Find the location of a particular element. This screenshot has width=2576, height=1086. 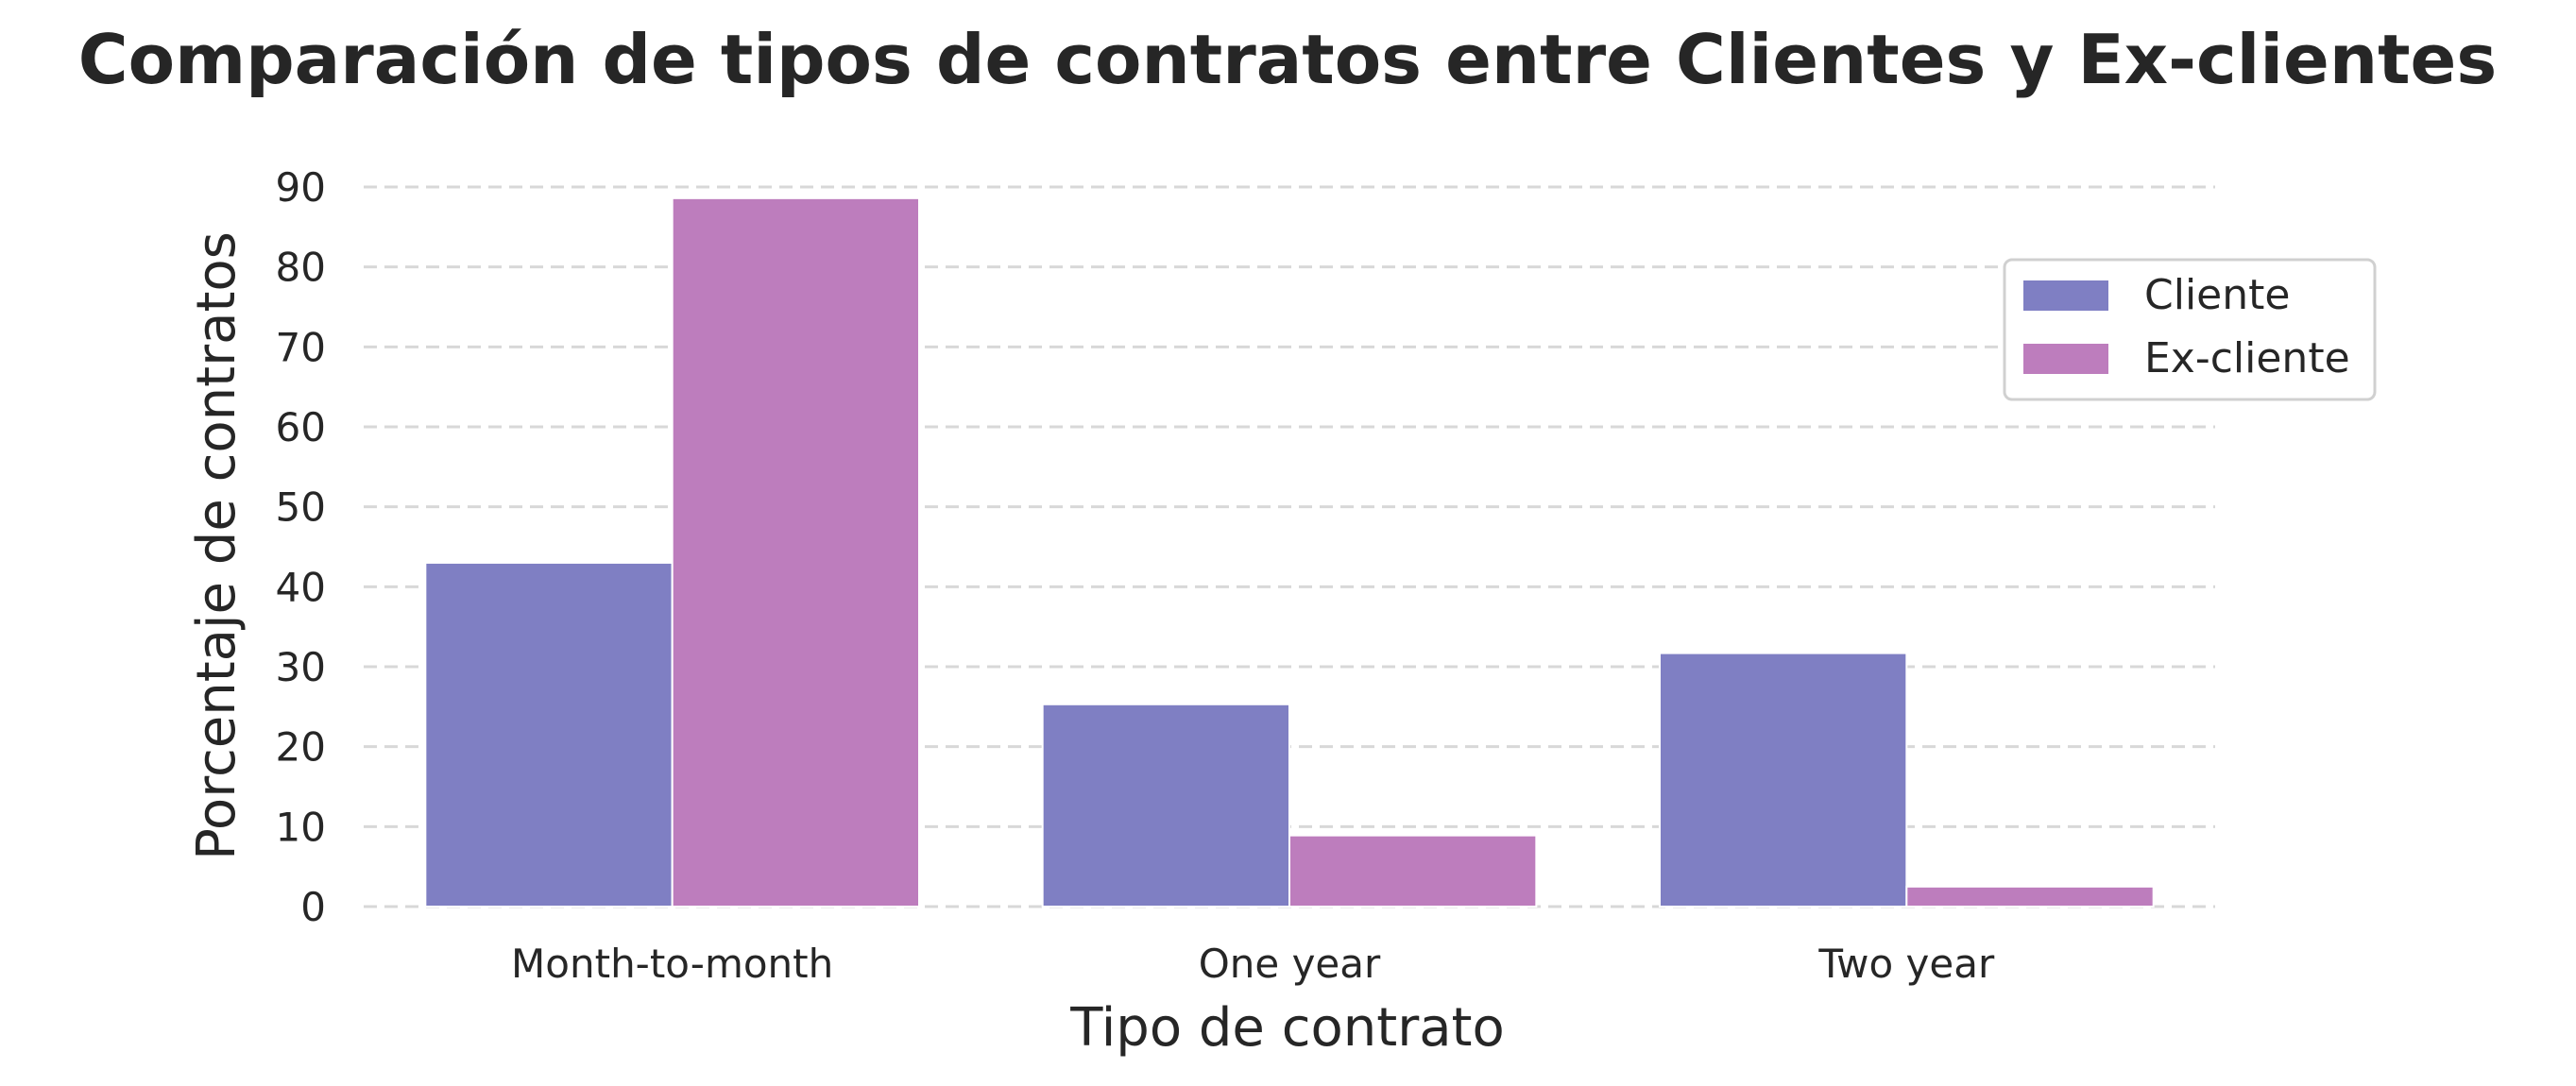

y-tick-label: 10 is located at coordinates (301, 827).